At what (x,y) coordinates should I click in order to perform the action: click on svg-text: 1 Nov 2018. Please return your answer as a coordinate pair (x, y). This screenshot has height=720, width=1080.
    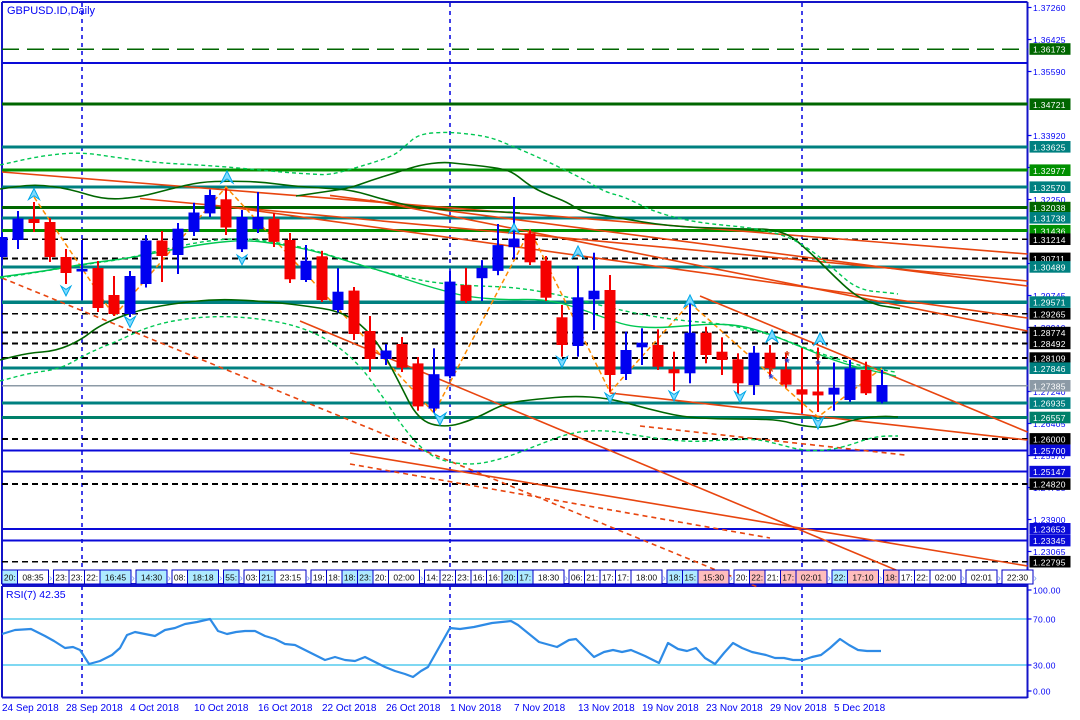
    Looking at the image, I should click on (476, 708).